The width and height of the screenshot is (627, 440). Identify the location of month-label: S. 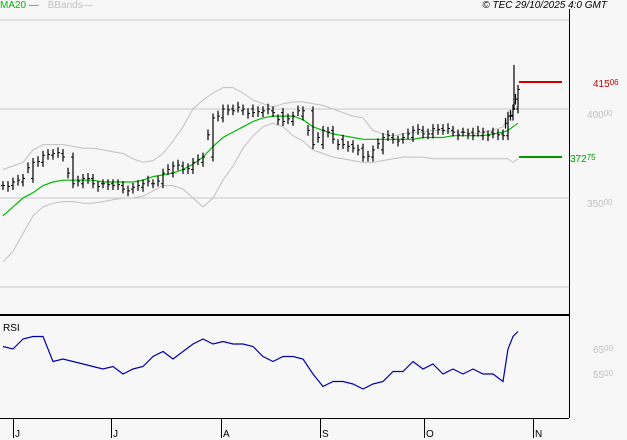
(325, 434).